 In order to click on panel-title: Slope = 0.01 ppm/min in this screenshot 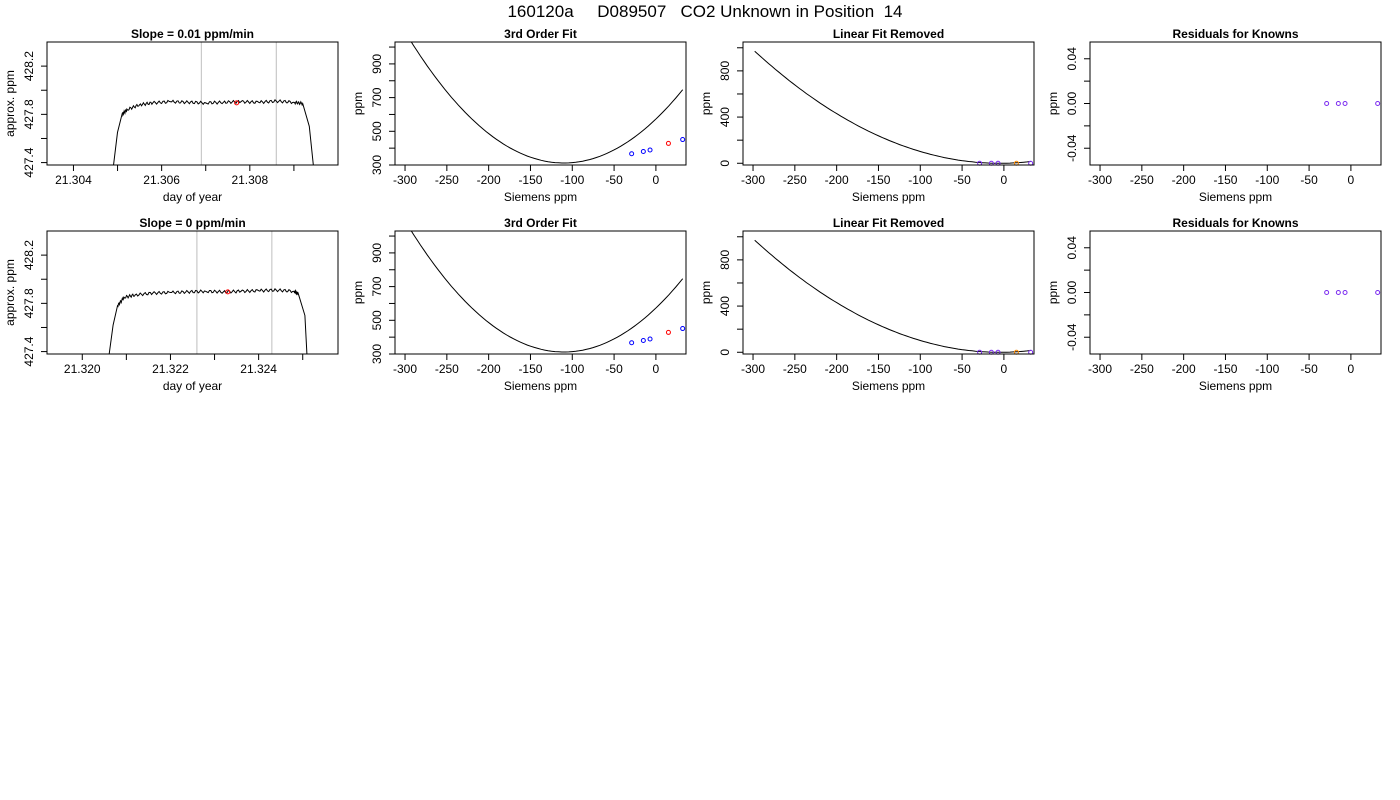, I will do `click(192, 34)`.